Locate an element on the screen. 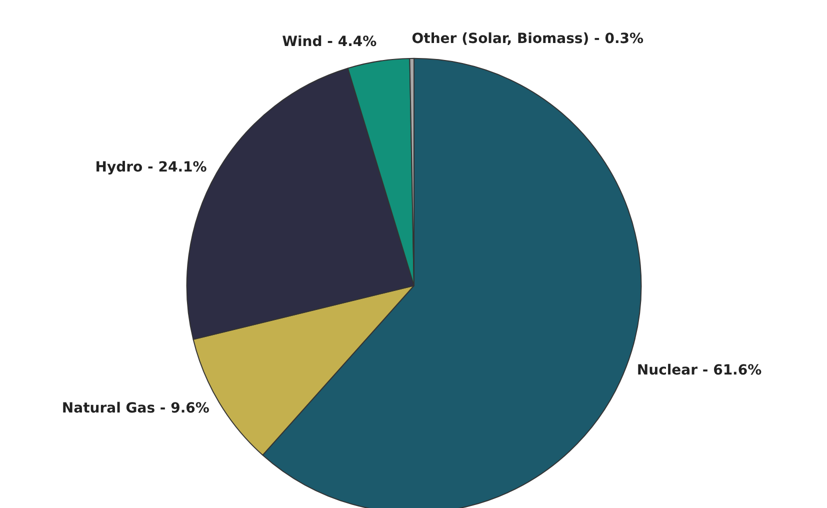  slice-label: Wind - 4.4% is located at coordinates (329, 42).